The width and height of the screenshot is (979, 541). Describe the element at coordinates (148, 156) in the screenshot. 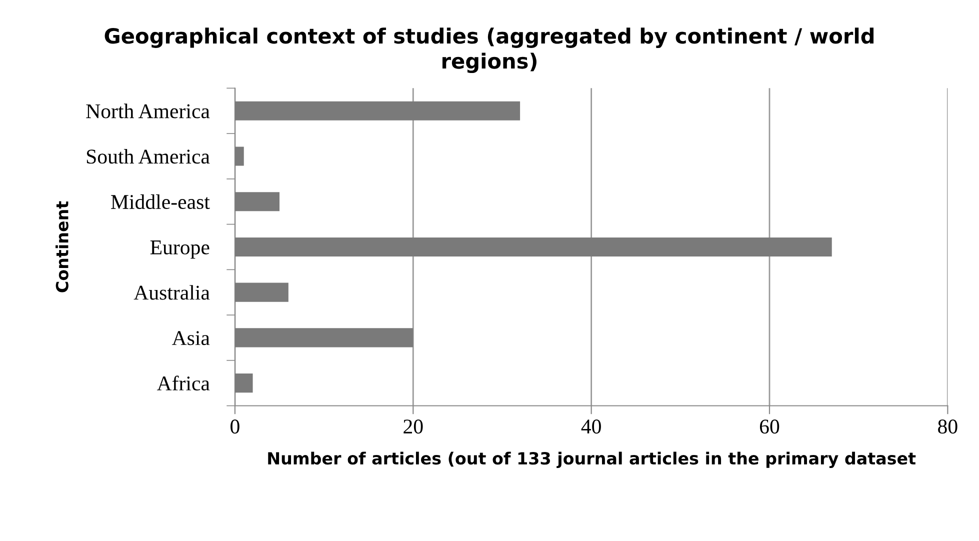

I see `y-tick-label: South America` at that location.